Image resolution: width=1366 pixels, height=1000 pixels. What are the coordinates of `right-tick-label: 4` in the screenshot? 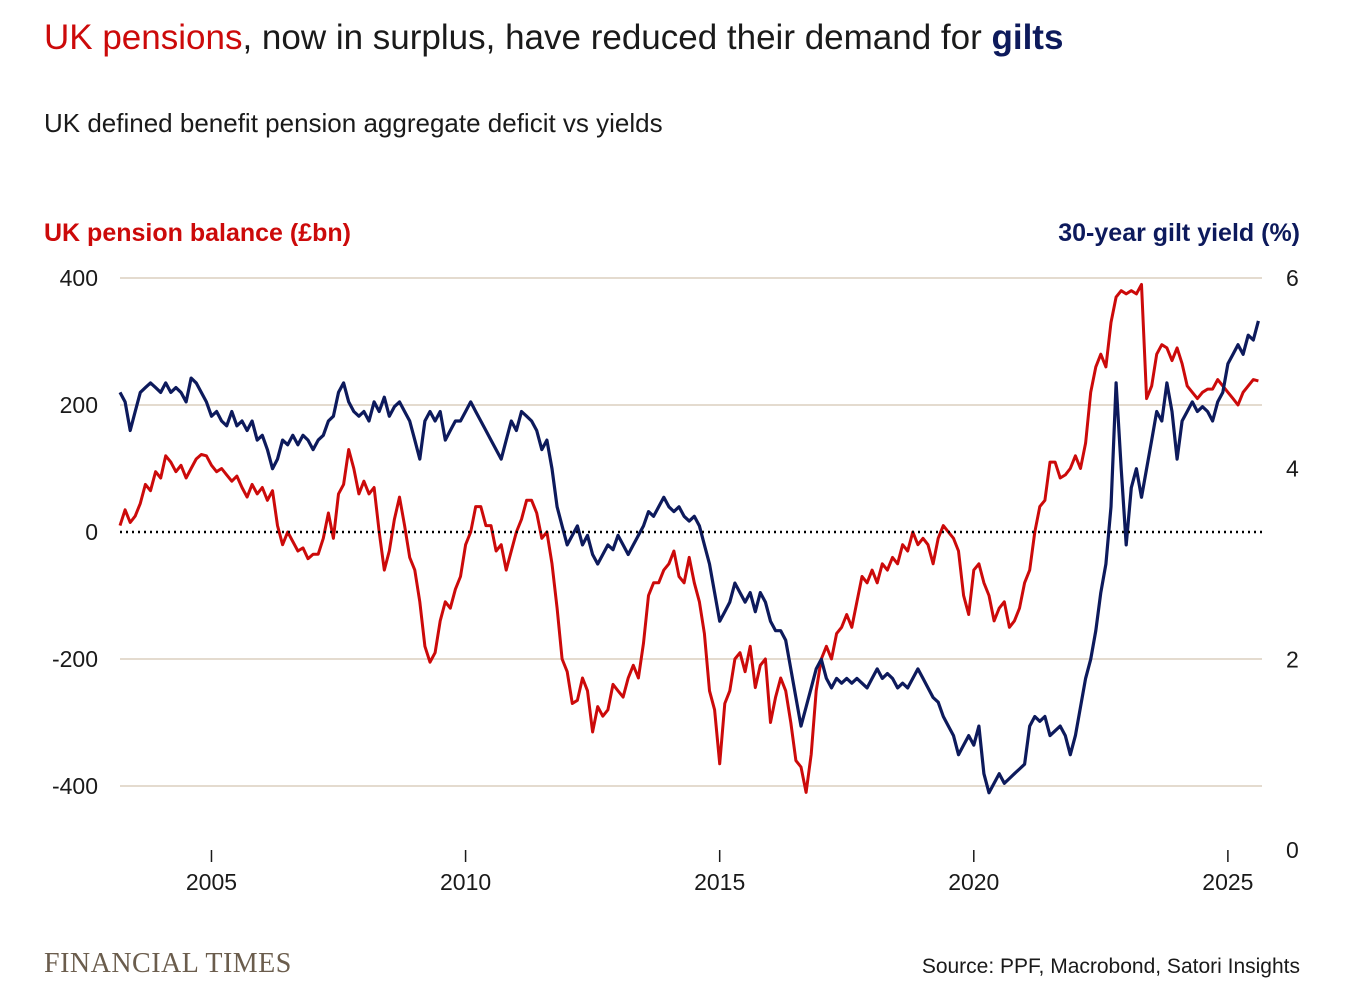 It's located at (1292, 469).